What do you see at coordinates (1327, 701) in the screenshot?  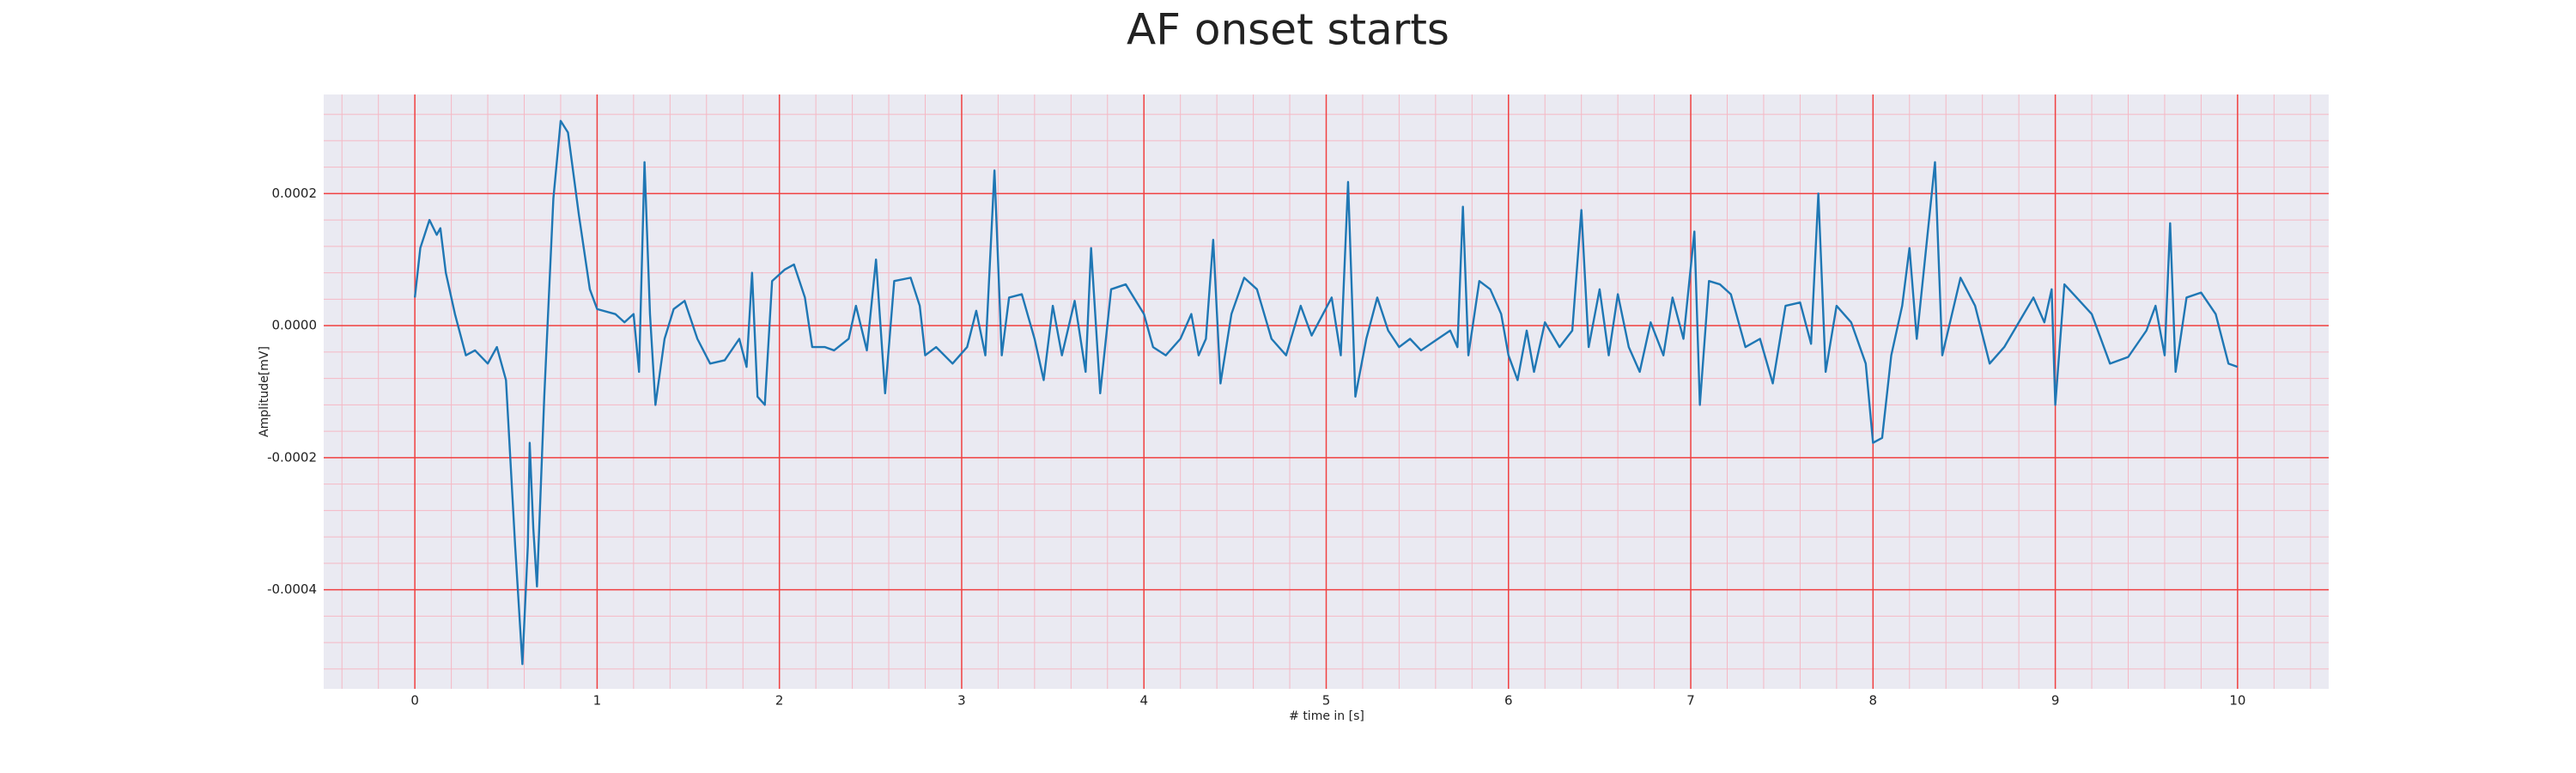 I see `x-tick-label: 5` at bounding box center [1327, 701].